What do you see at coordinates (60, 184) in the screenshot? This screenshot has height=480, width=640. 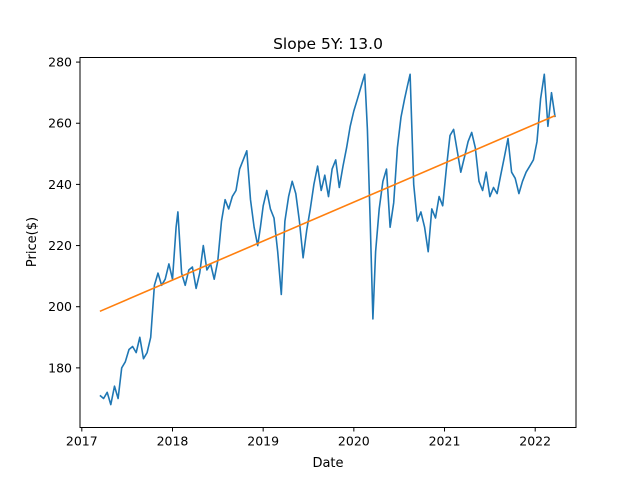 I see `y-tick-label: 240` at bounding box center [60, 184].